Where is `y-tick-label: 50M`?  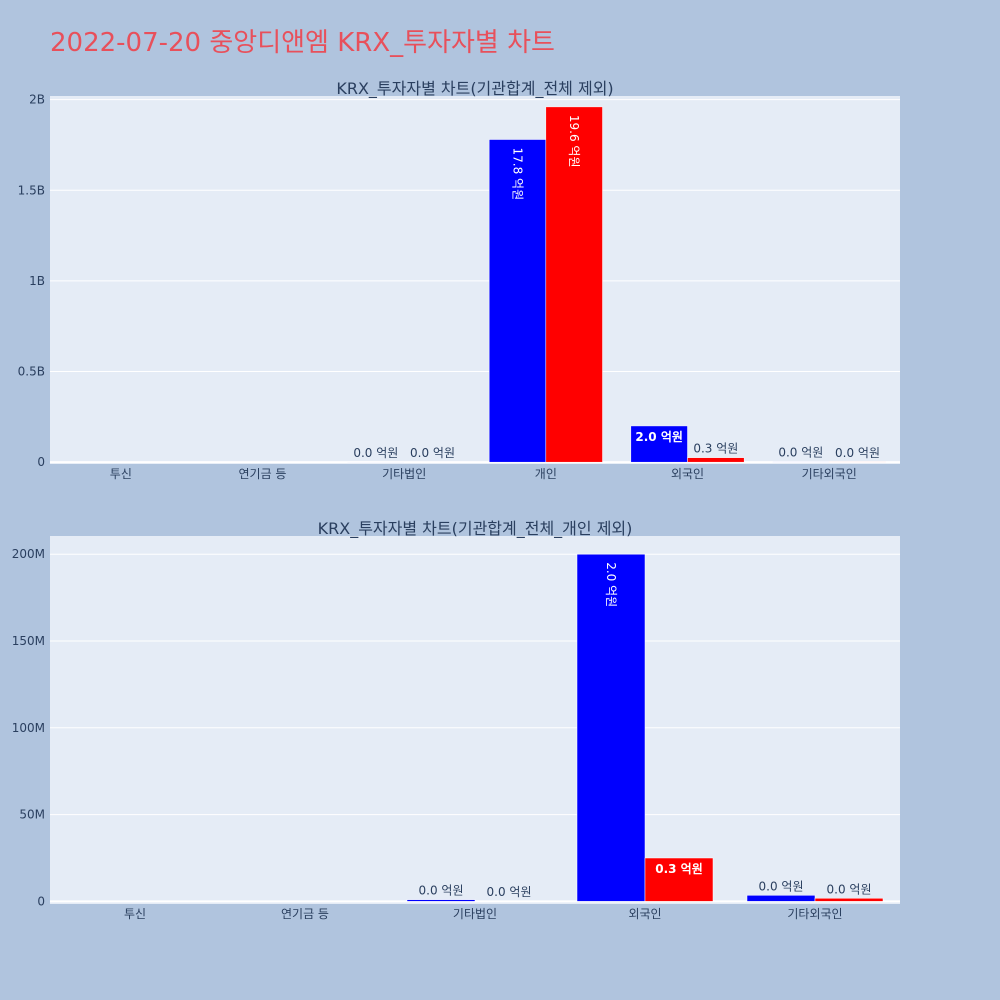
y-tick-label: 50M is located at coordinates (32, 815).